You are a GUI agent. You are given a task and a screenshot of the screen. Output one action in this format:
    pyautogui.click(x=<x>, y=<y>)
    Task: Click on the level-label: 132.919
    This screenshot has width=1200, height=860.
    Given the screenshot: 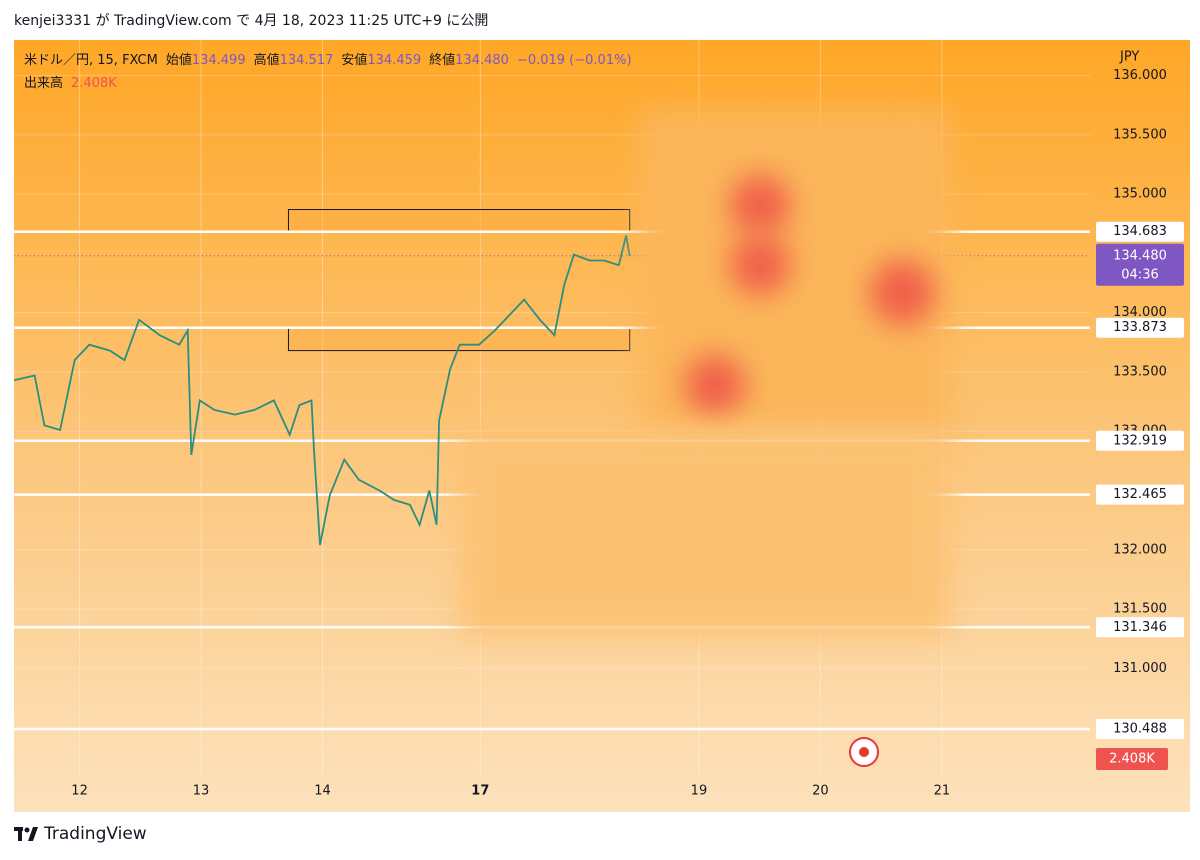 What is the action you would take?
    pyautogui.click(x=1140, y=440)
    